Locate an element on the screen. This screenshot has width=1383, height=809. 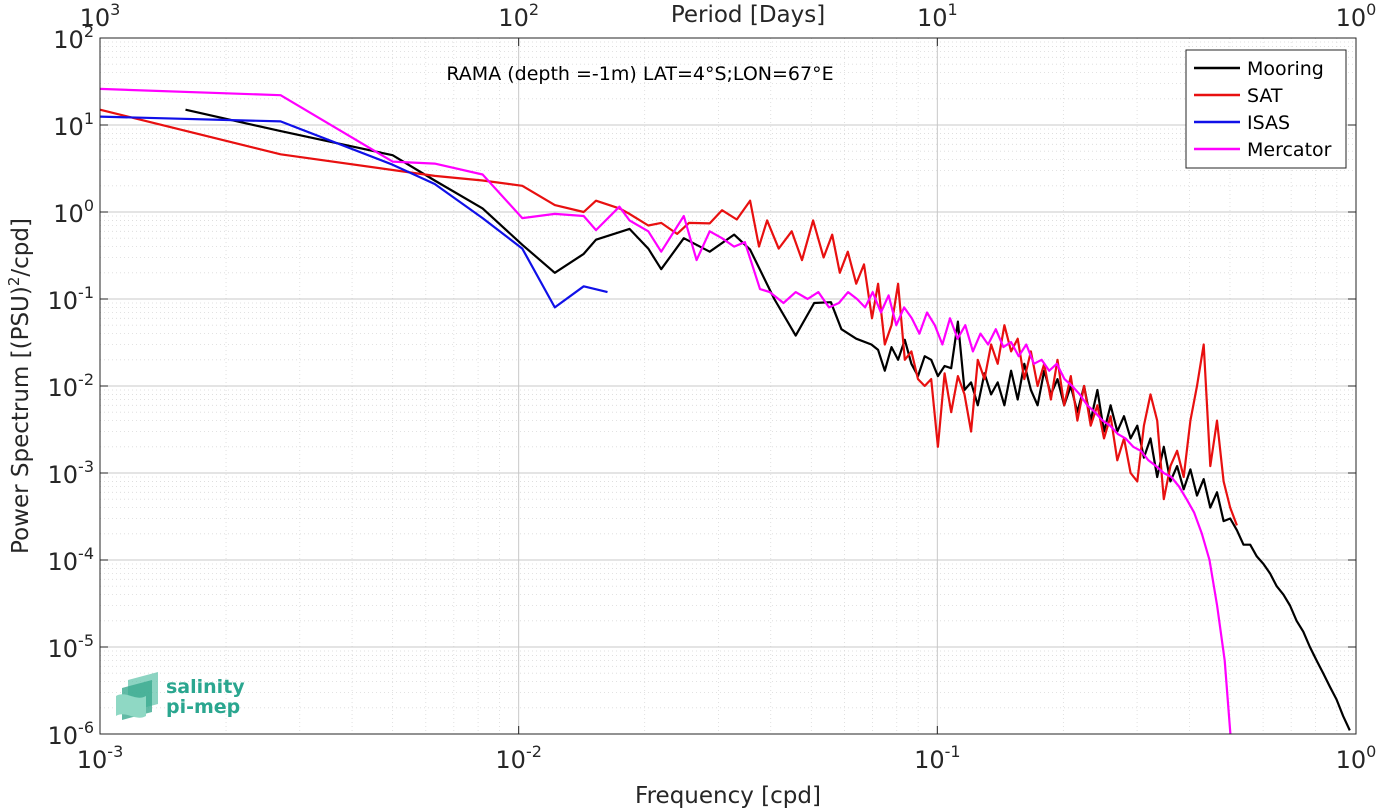
y-tick-label: 10¹ is located at coordinates (73, 125).